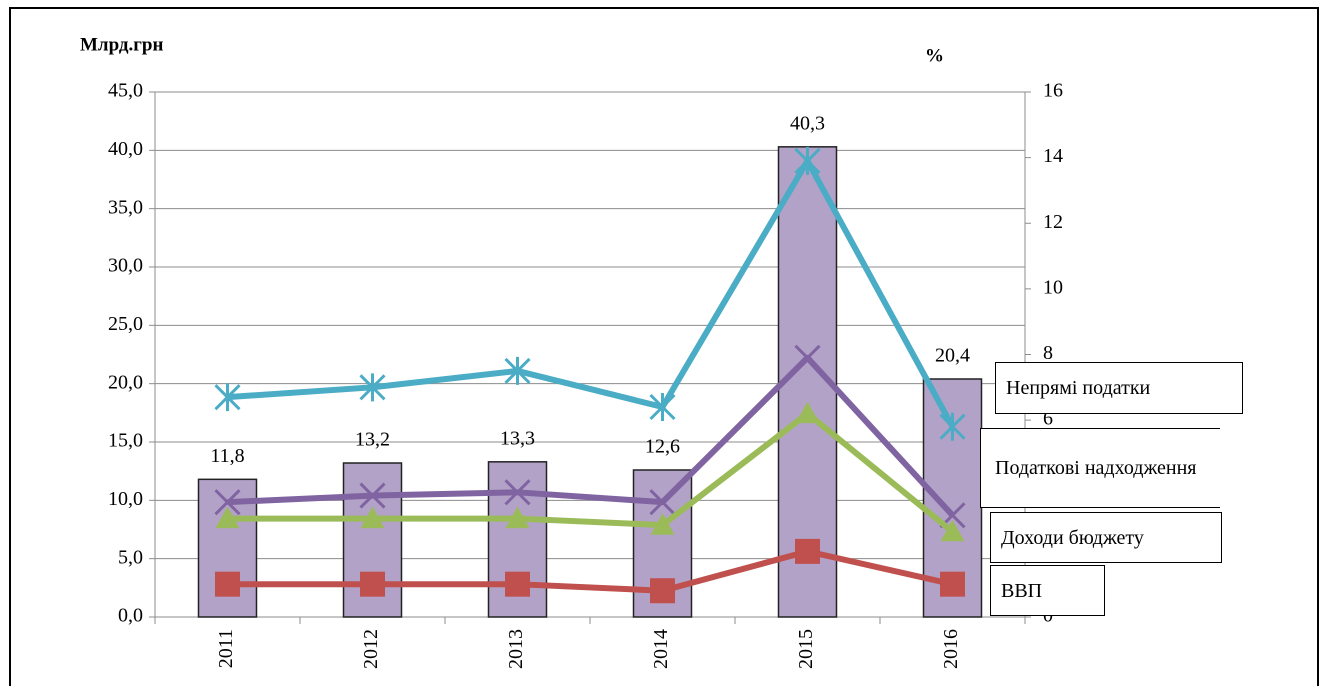  Describe the element at coordinates (516, 649) in the screenshot. I see `x-tick-label: 2013` at that location.